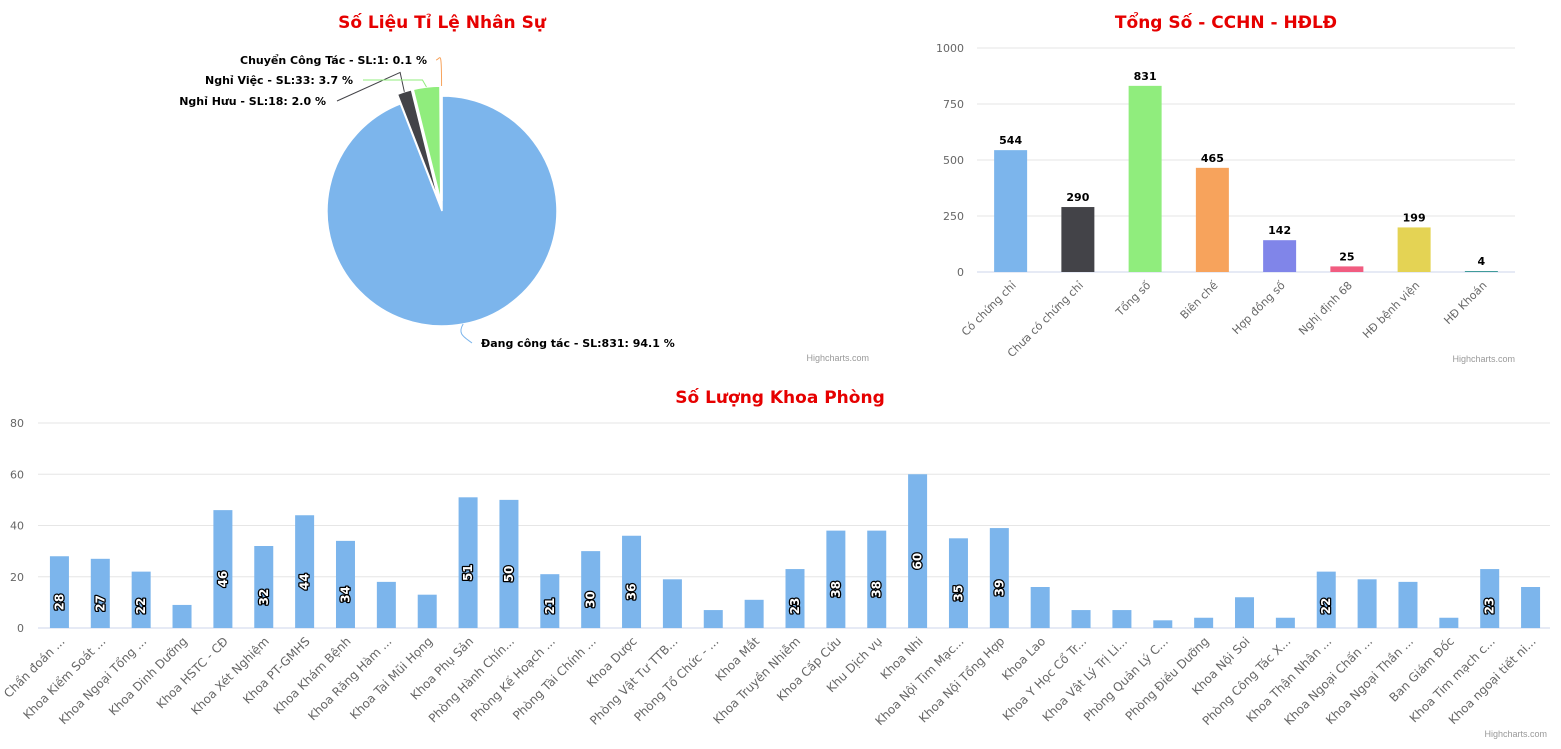  Describe the element at coordinates (442, 22) in the screenshot. I see `pie-chart-title: Số Liệu Tỉ Lệ Nhân Sự` at that location.